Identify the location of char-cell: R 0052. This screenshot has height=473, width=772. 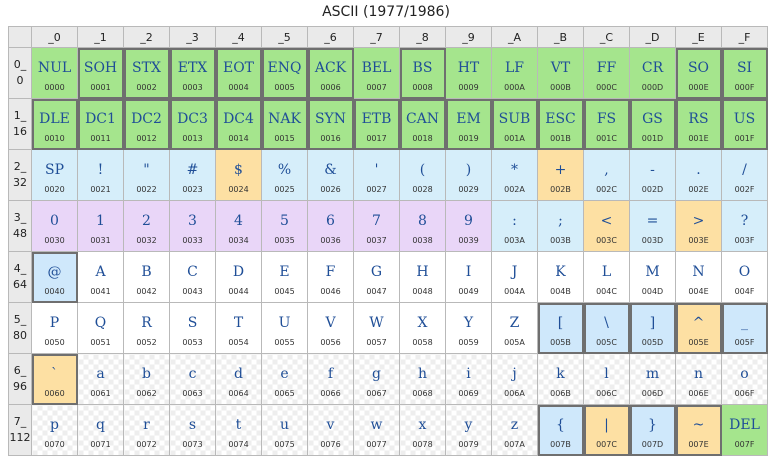
(146, 328).